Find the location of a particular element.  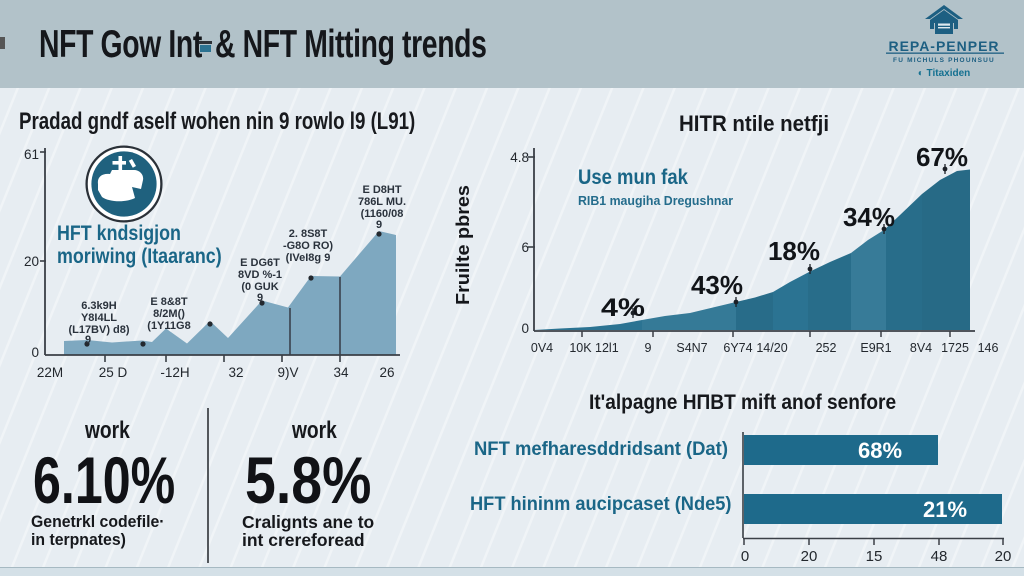

svg-text: 252 is located at coordinates (826, 348).